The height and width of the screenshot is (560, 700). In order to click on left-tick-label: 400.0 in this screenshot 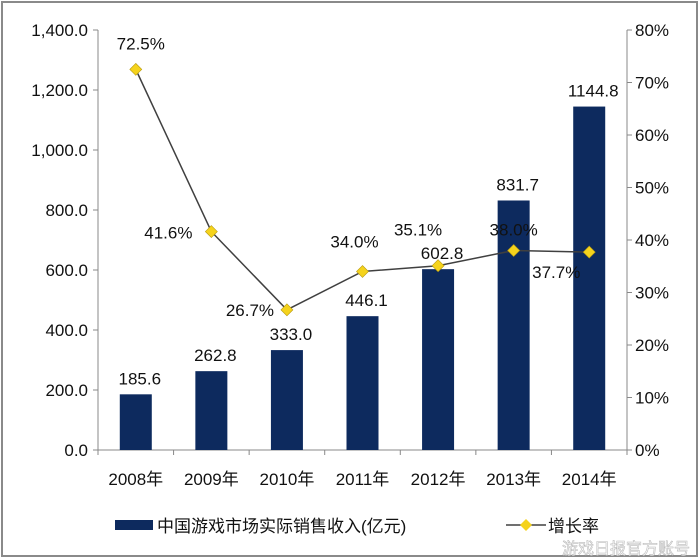, I will do `click(66, 330)`.